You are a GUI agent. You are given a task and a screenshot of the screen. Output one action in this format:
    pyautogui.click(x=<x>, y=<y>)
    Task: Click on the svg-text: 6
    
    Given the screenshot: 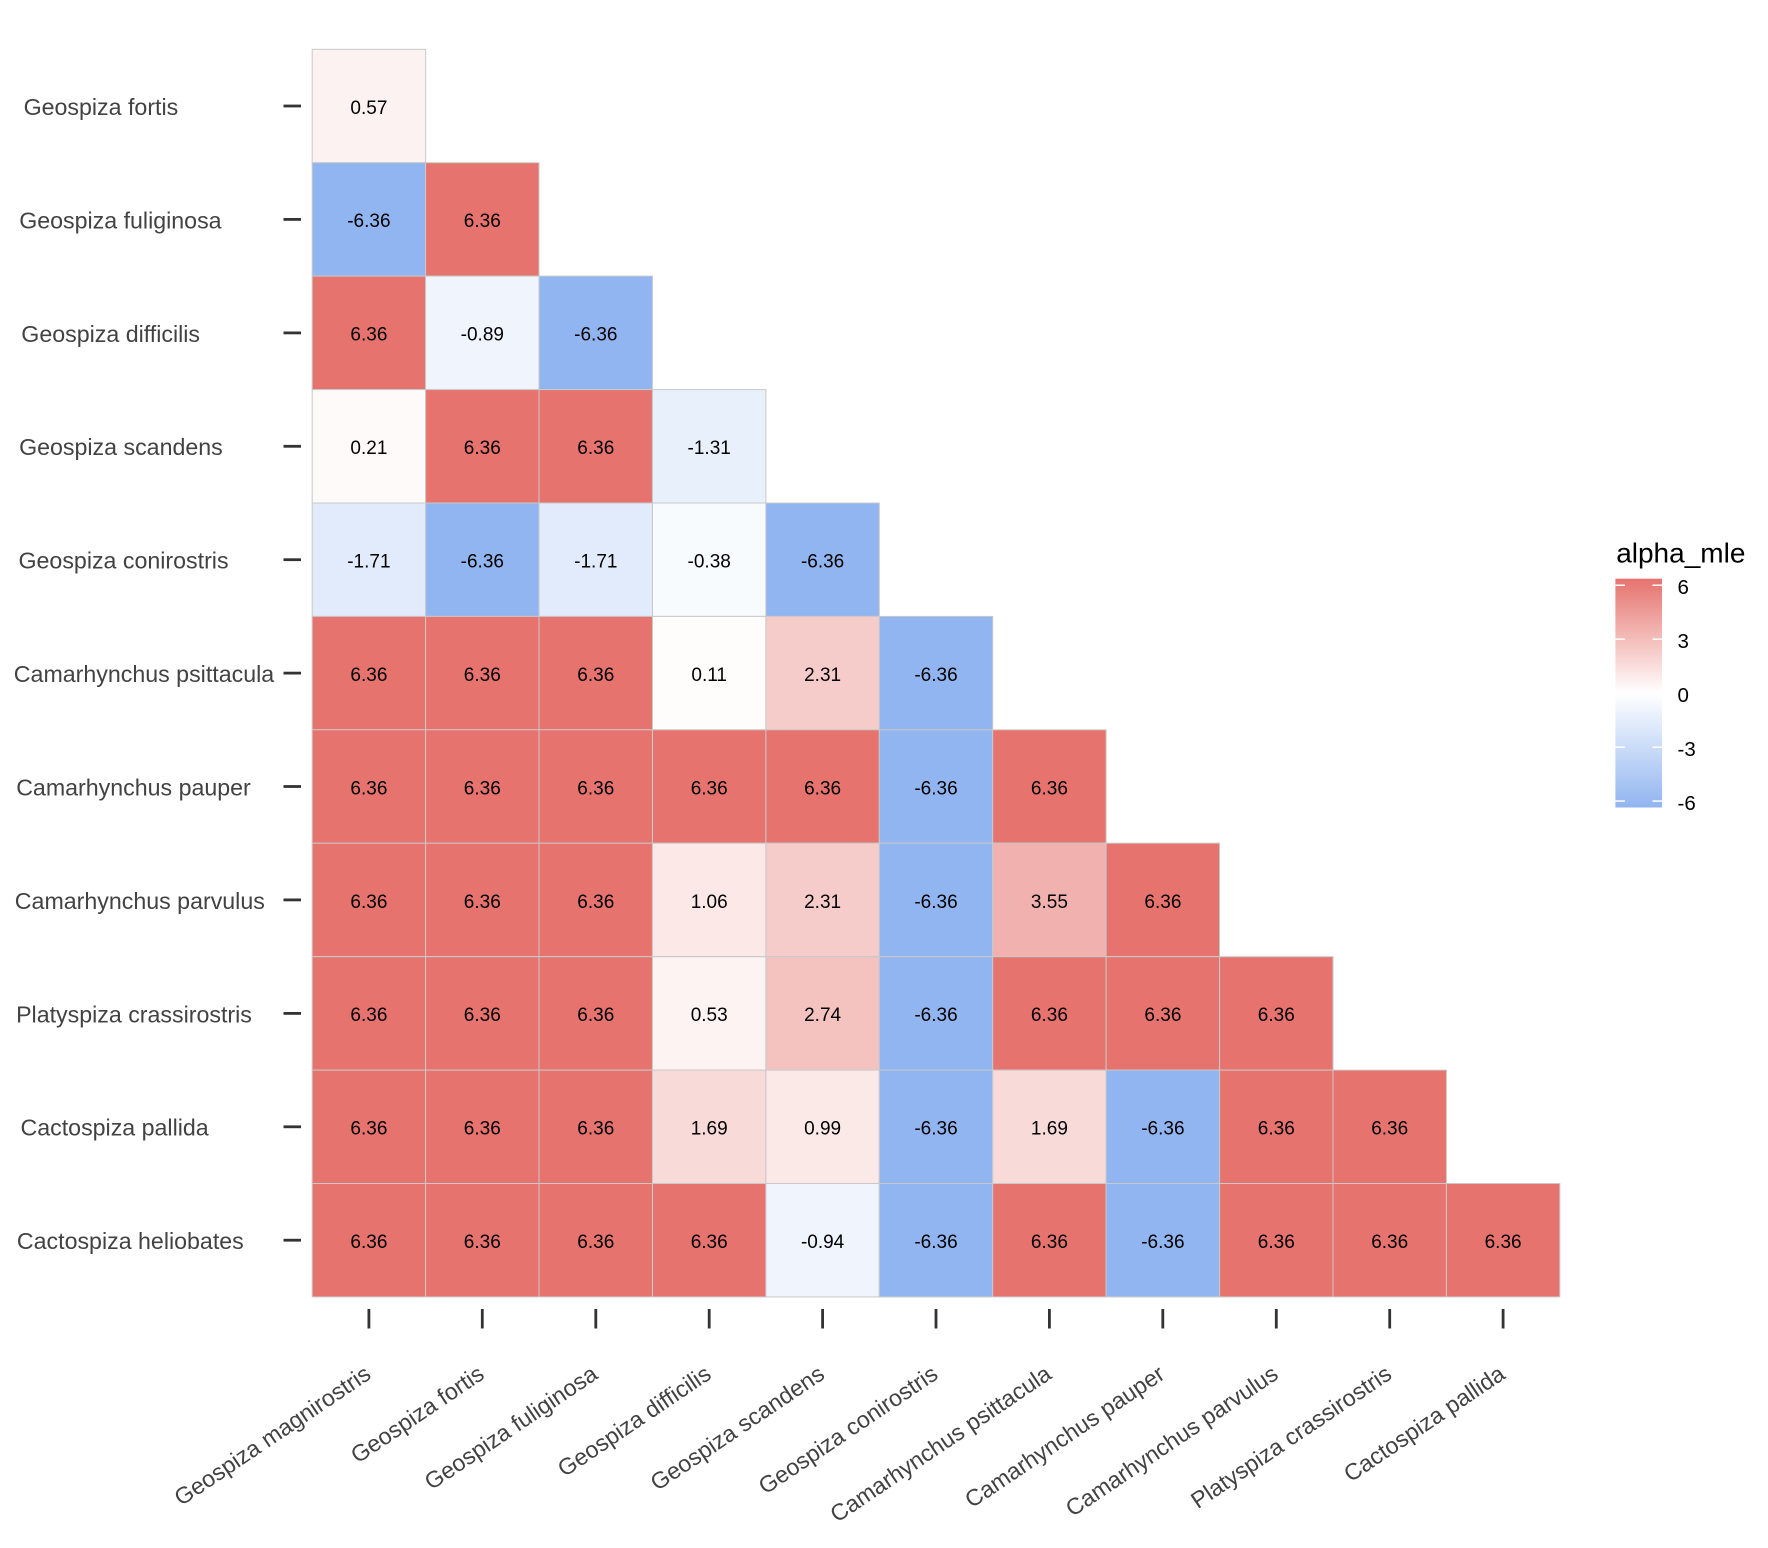 What is the action you would take?
    pyautogui.click(x=1683, y=587)
    